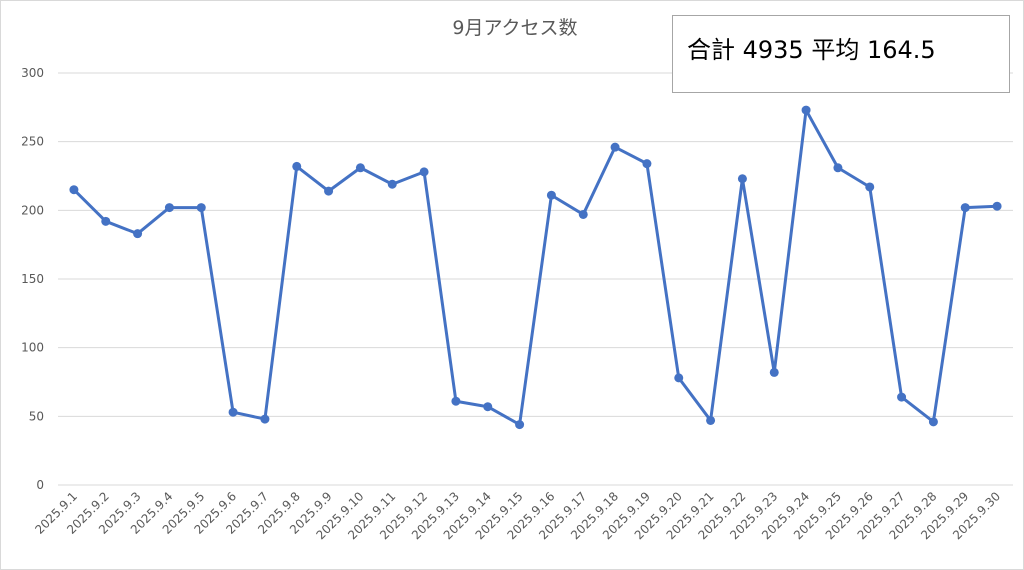 The image size is (1024, 570). Describe the element at coordinates (841, 54) in the screenshot. I see `summary-box: 合計 4935 平均 164.5` at that location.